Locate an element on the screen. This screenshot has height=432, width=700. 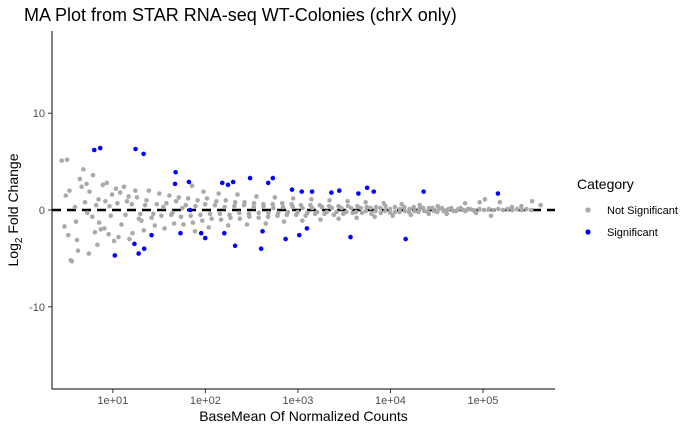
legend-item-significant: Significant is located at coordinates (621, 233).